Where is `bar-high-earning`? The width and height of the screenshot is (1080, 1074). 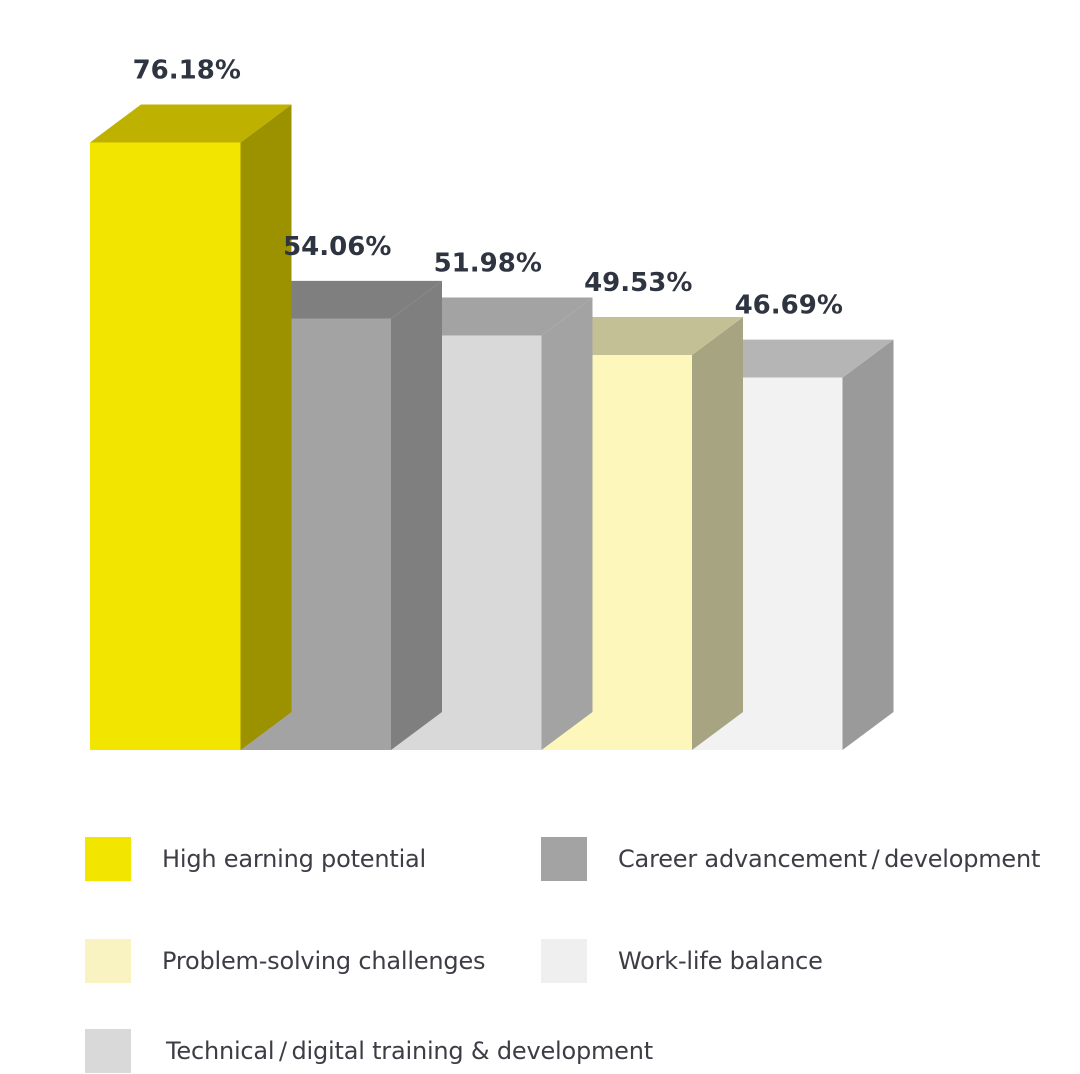
bar-high-earning is located at coordinates (191, 427).